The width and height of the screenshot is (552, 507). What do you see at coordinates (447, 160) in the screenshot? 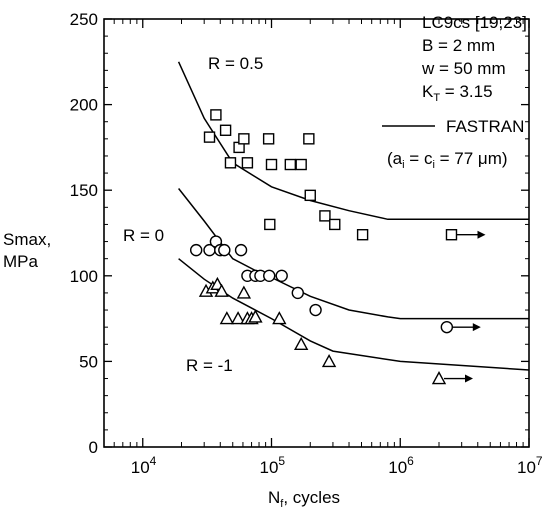
I see `crack-size-label: (ai = ci = 77 μm)` at bounding box center [447, 160].